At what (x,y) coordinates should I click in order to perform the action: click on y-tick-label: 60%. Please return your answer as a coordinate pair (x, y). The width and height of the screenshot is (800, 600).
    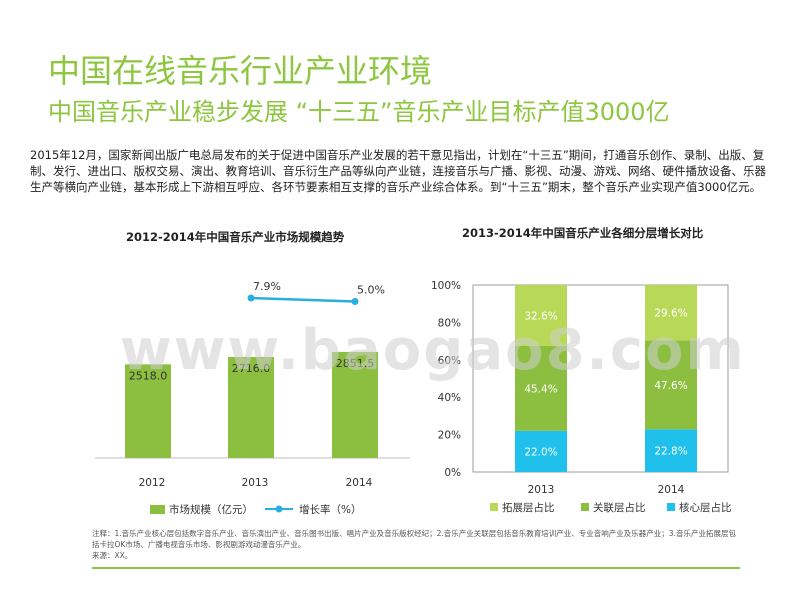
    Looking at the image, I should click on (449, 361).